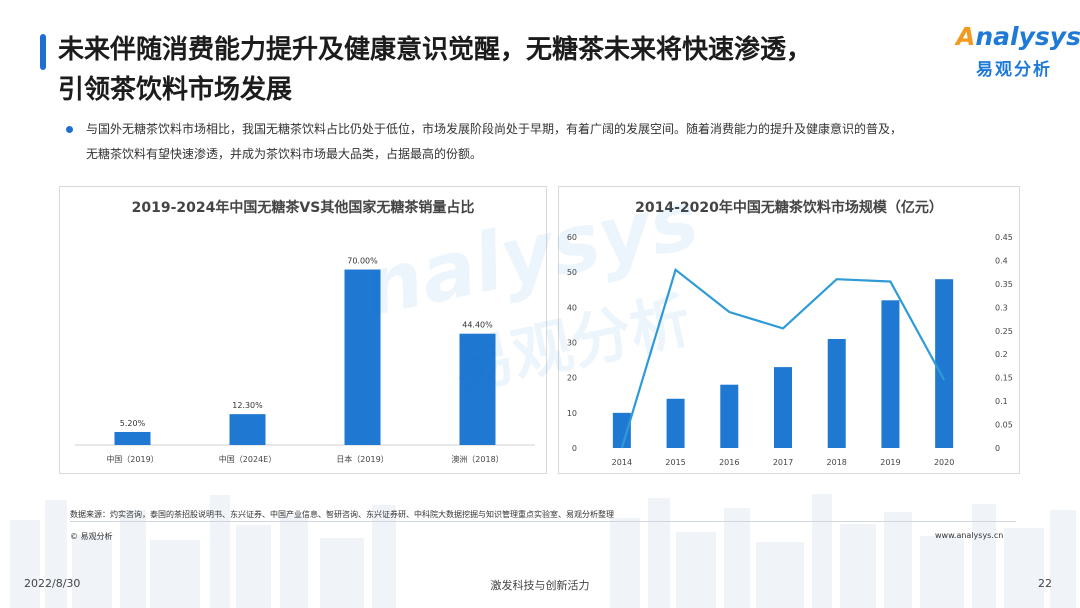  Describe the element at coordinates (132, 459) in the screenshot. I see `x-tick-label: 中国（2019）` at that location.